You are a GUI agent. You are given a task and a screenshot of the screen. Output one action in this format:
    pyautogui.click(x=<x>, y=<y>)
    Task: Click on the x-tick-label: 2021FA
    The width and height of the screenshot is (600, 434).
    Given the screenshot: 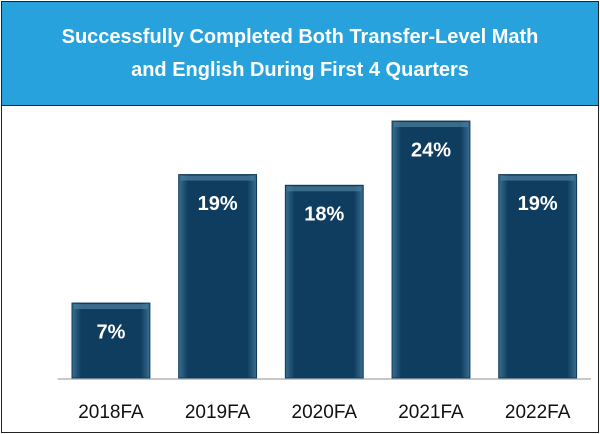 What is the action you would take?
    pyautogui.click(x=431, y=412)
    